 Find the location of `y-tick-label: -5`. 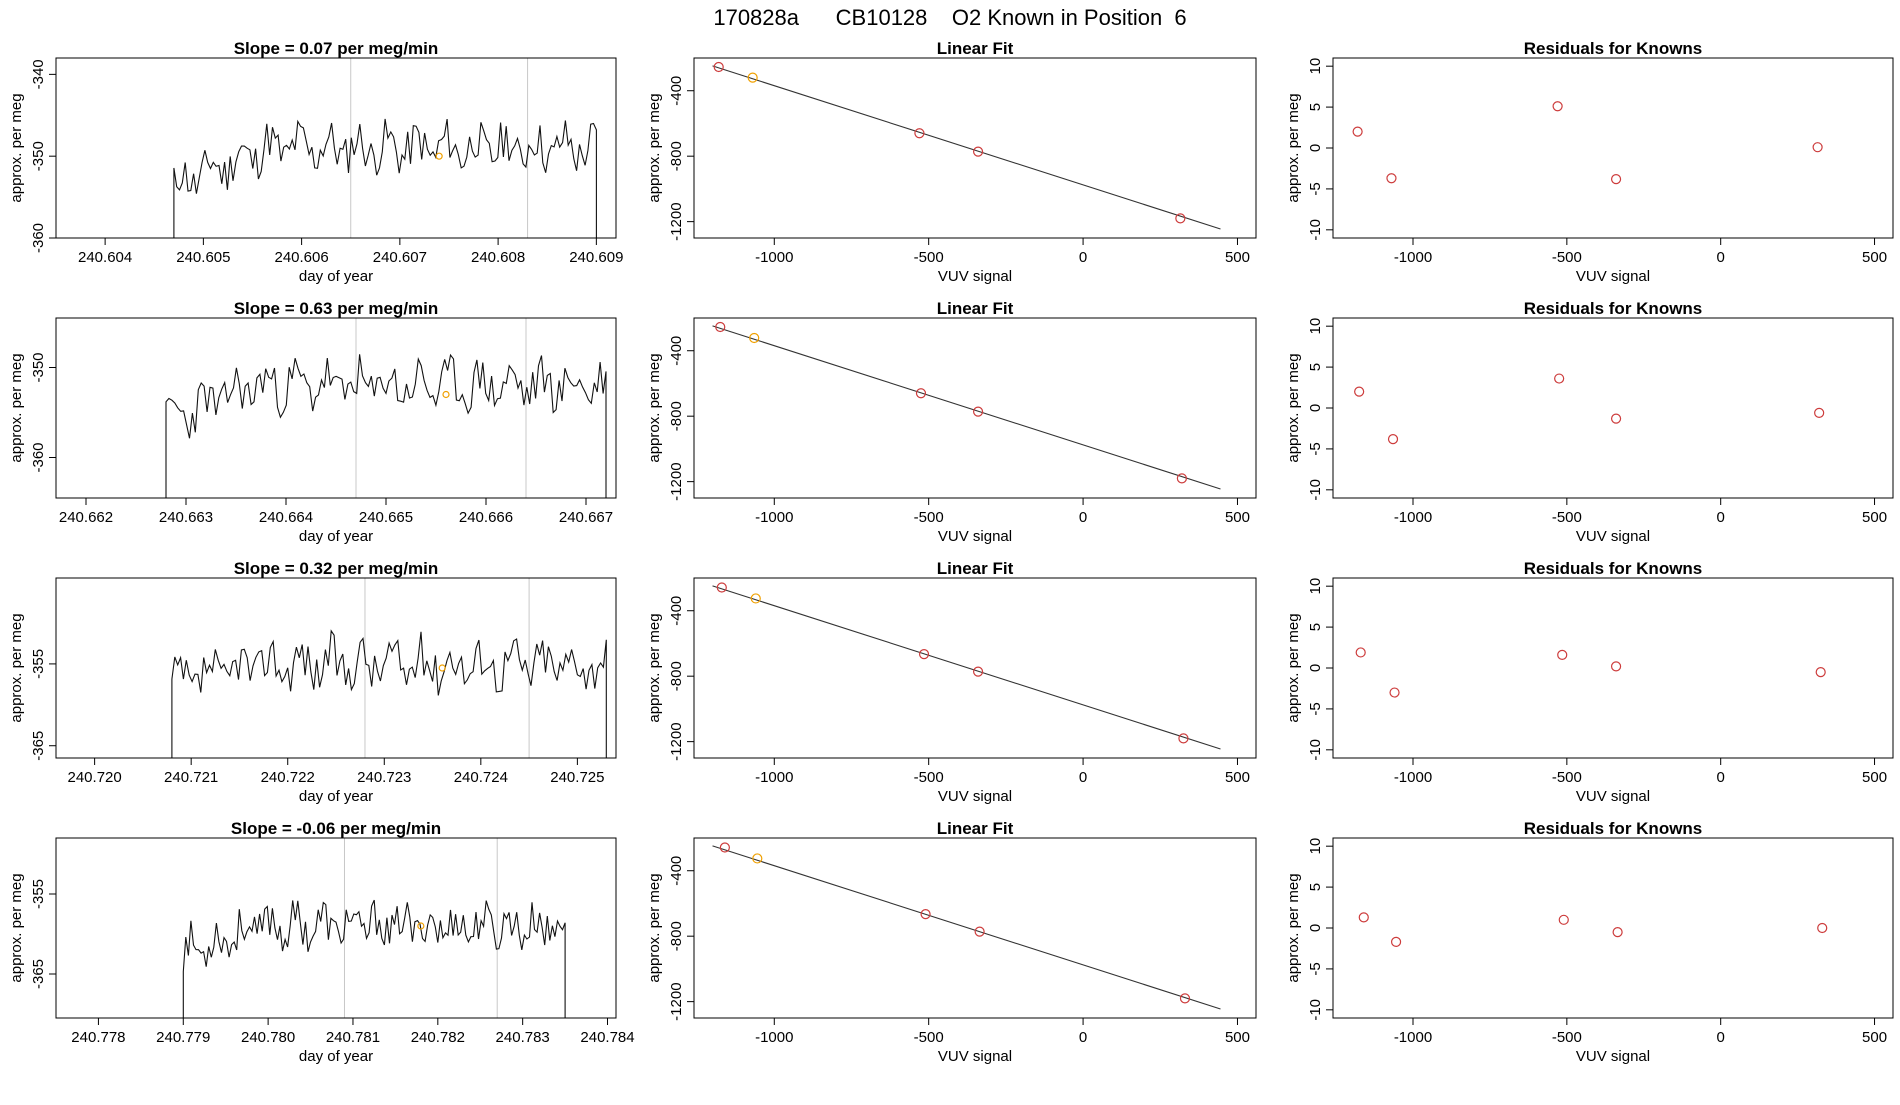

y-tick-label: -5 is located at coordinates (1315, 188).